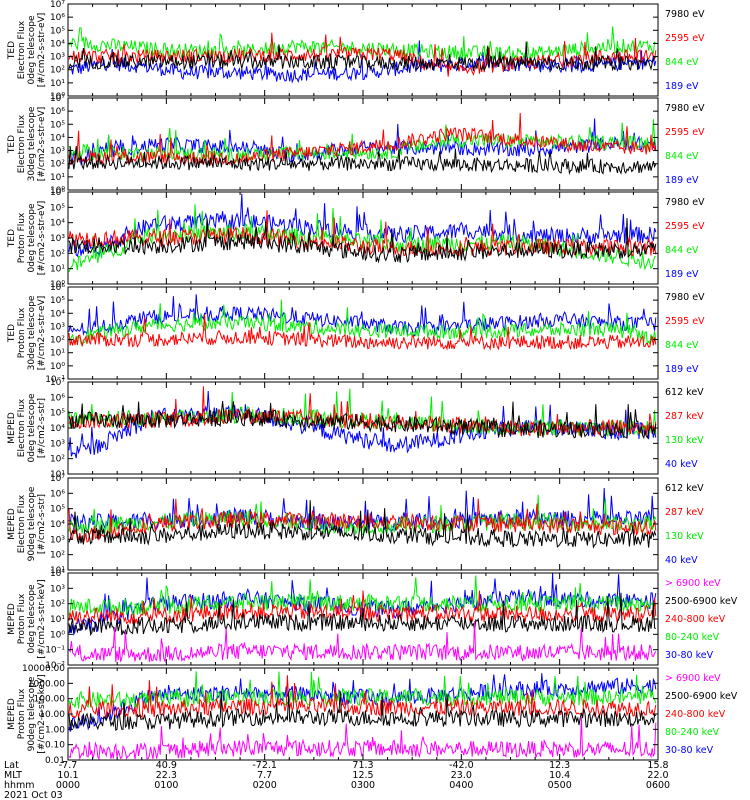 Image resolution: width=750 pixels, height=800 pixels. I want to click on y-axis-label: TED, so click(12, 50).